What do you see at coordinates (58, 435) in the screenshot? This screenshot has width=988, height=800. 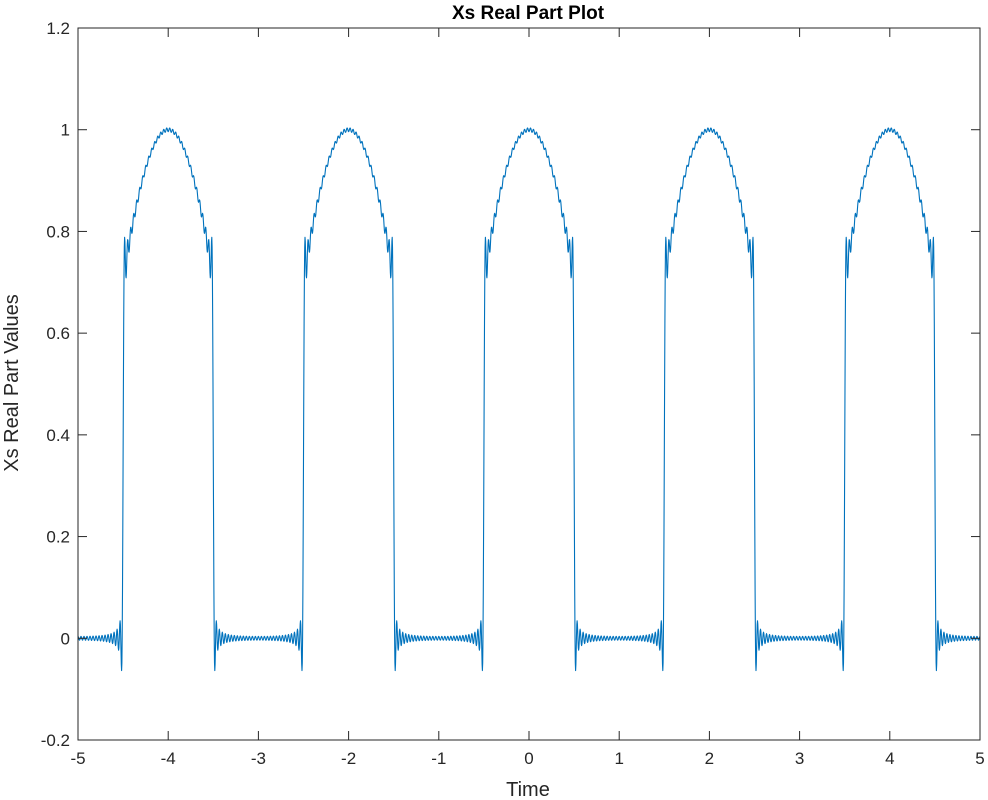 I see `y-tick-label: 0.4` at bounding box center [58, 435].